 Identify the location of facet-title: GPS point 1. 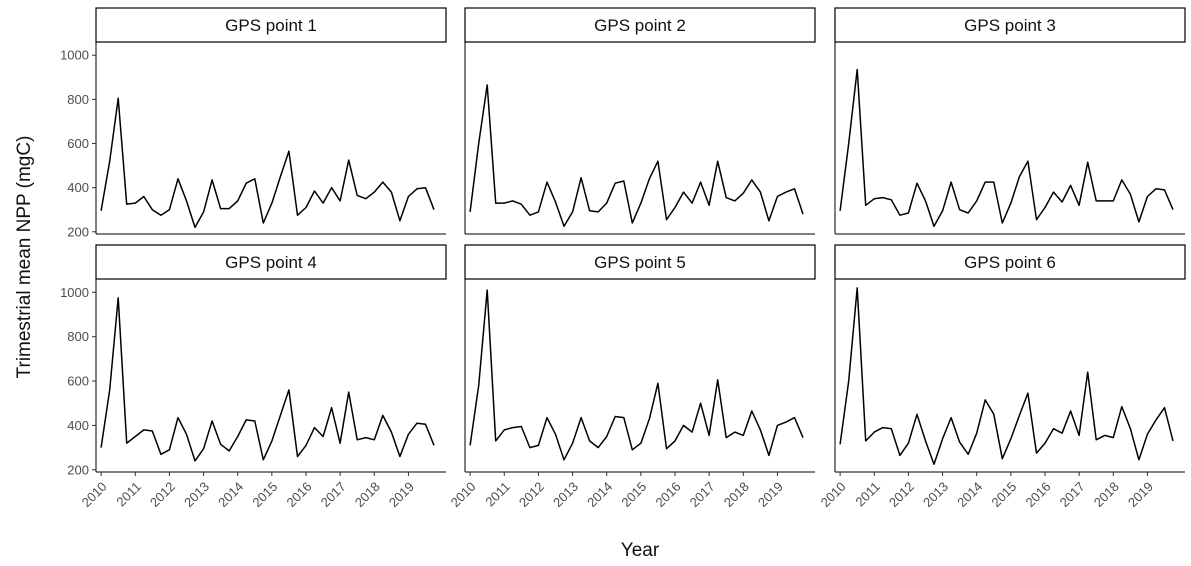
(271, 25).